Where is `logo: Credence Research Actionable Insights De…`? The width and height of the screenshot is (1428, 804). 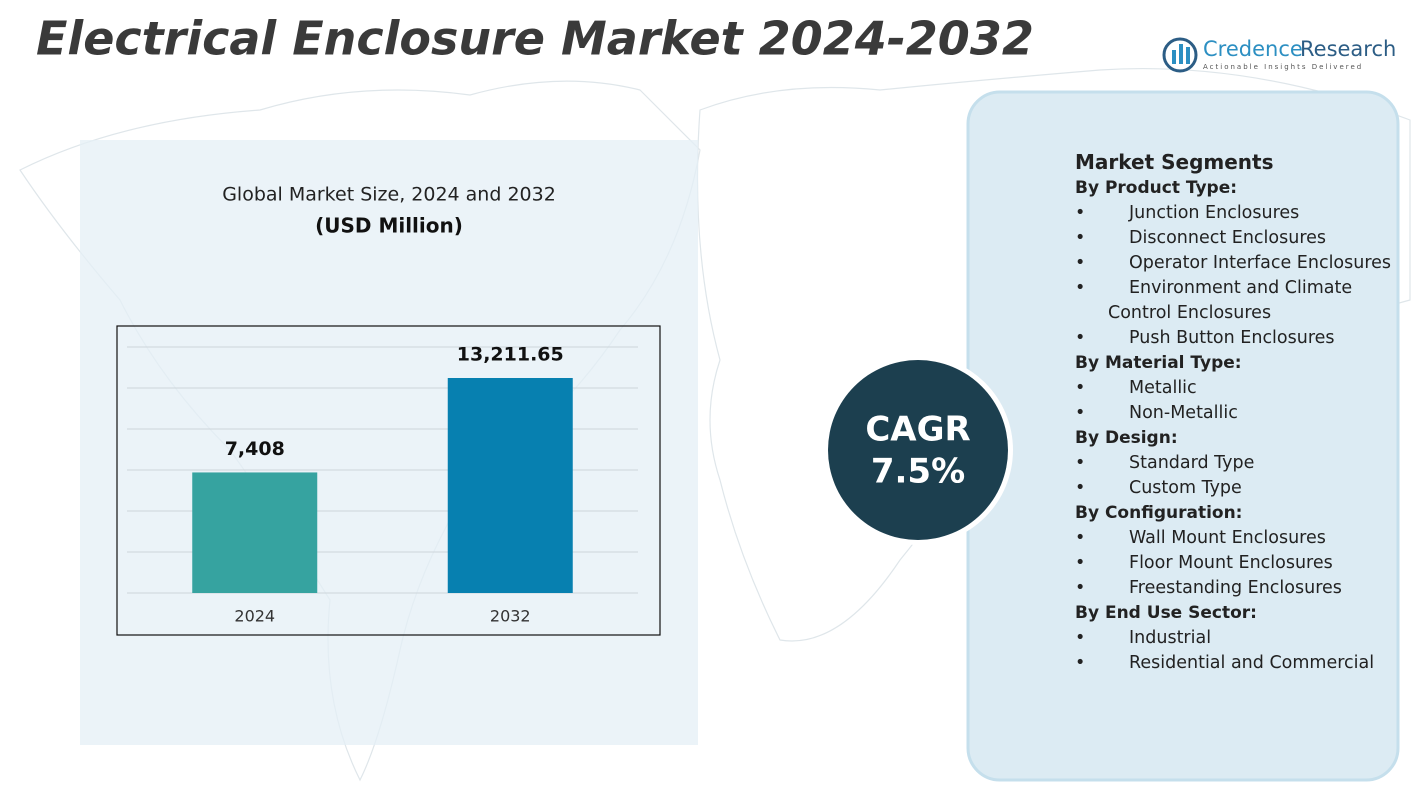 logo: Credence Research Actionable Insights De… is located at coordinates (1279, 55).